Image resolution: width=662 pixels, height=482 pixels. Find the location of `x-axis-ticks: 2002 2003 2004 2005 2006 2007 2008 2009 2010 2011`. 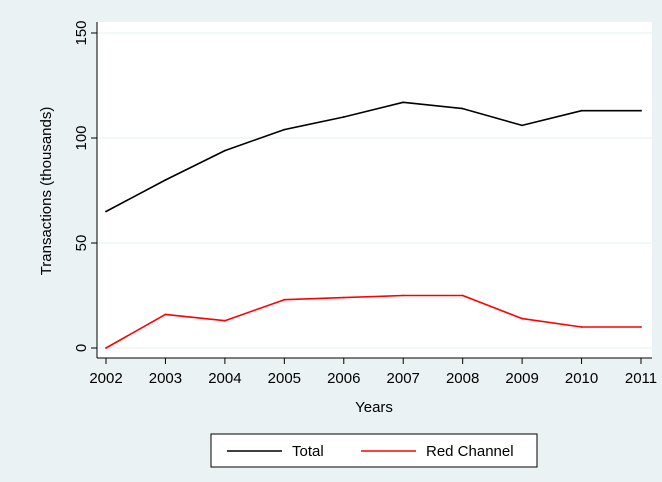

x-axis-ticks: 2002 2003 2004 2005 2006 2007 2008 2009 2010 2011 is located at coordinates (373, 372).